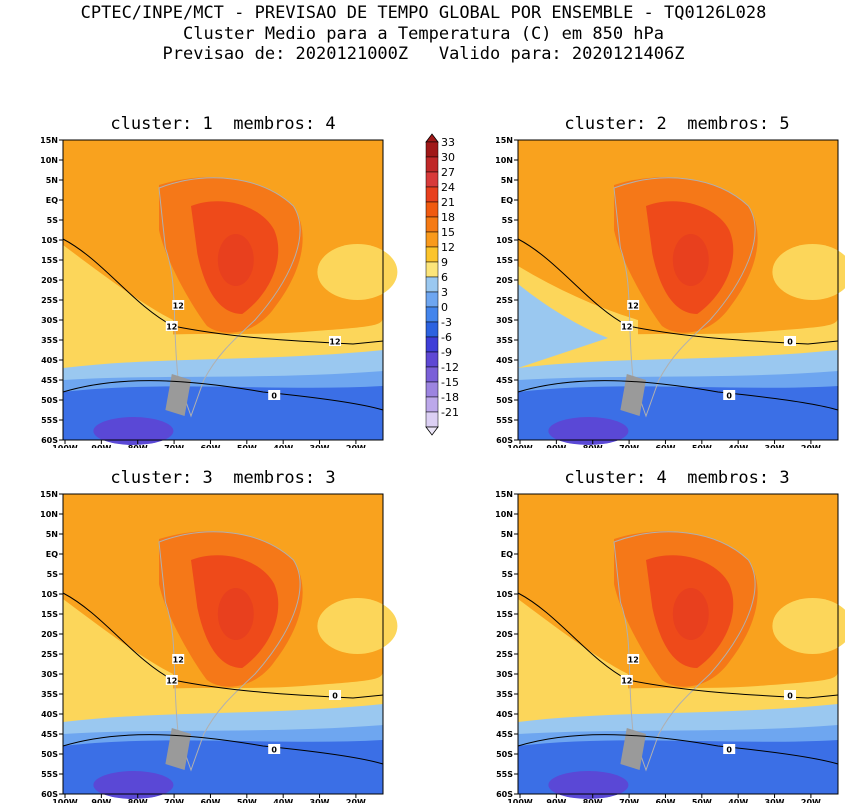  Describe the element at coordinates (49, 340) in the screenshot. I see `lat-label: 35S` at that location.